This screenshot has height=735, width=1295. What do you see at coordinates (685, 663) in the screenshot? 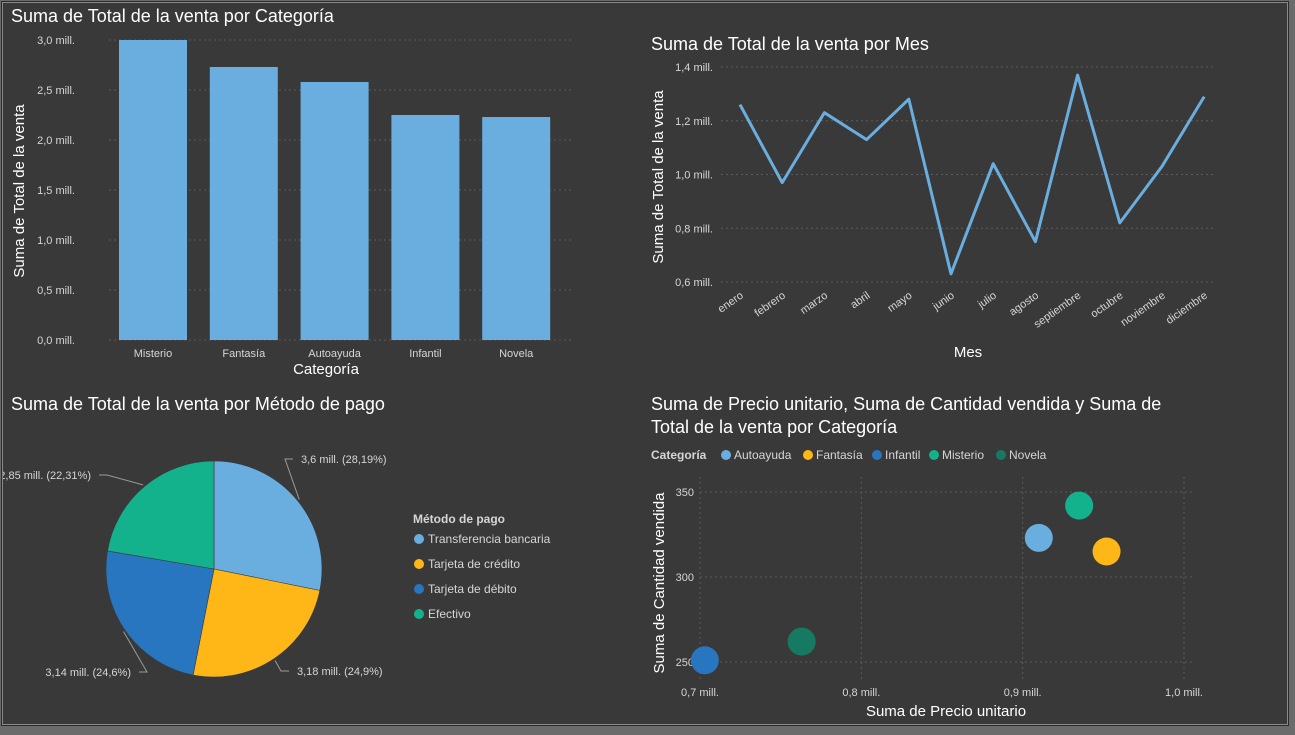
I see `scatter-y-tick-label: 250` at bounding box center [685, 663].